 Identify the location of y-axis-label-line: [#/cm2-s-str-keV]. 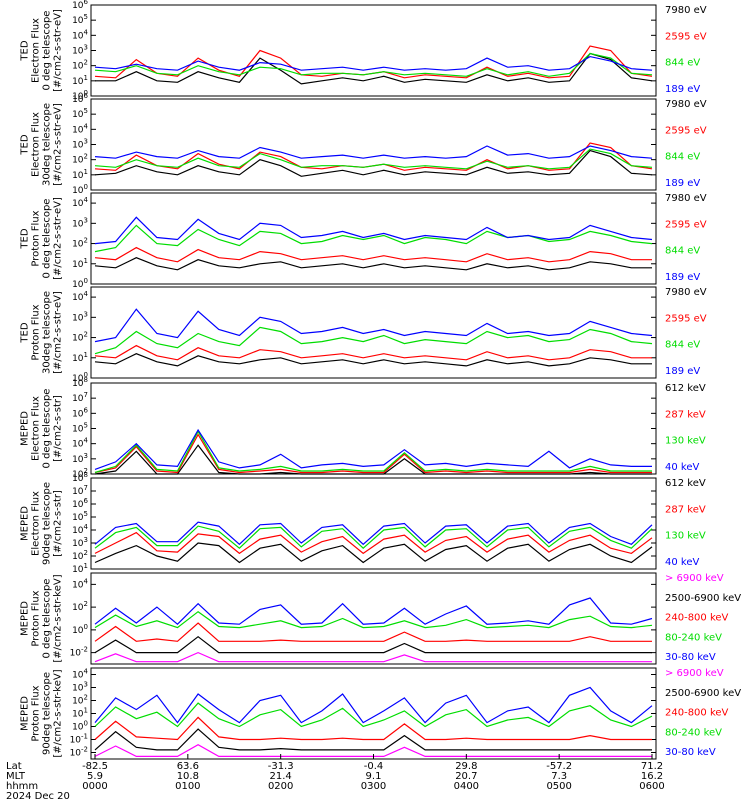
(58, 713).